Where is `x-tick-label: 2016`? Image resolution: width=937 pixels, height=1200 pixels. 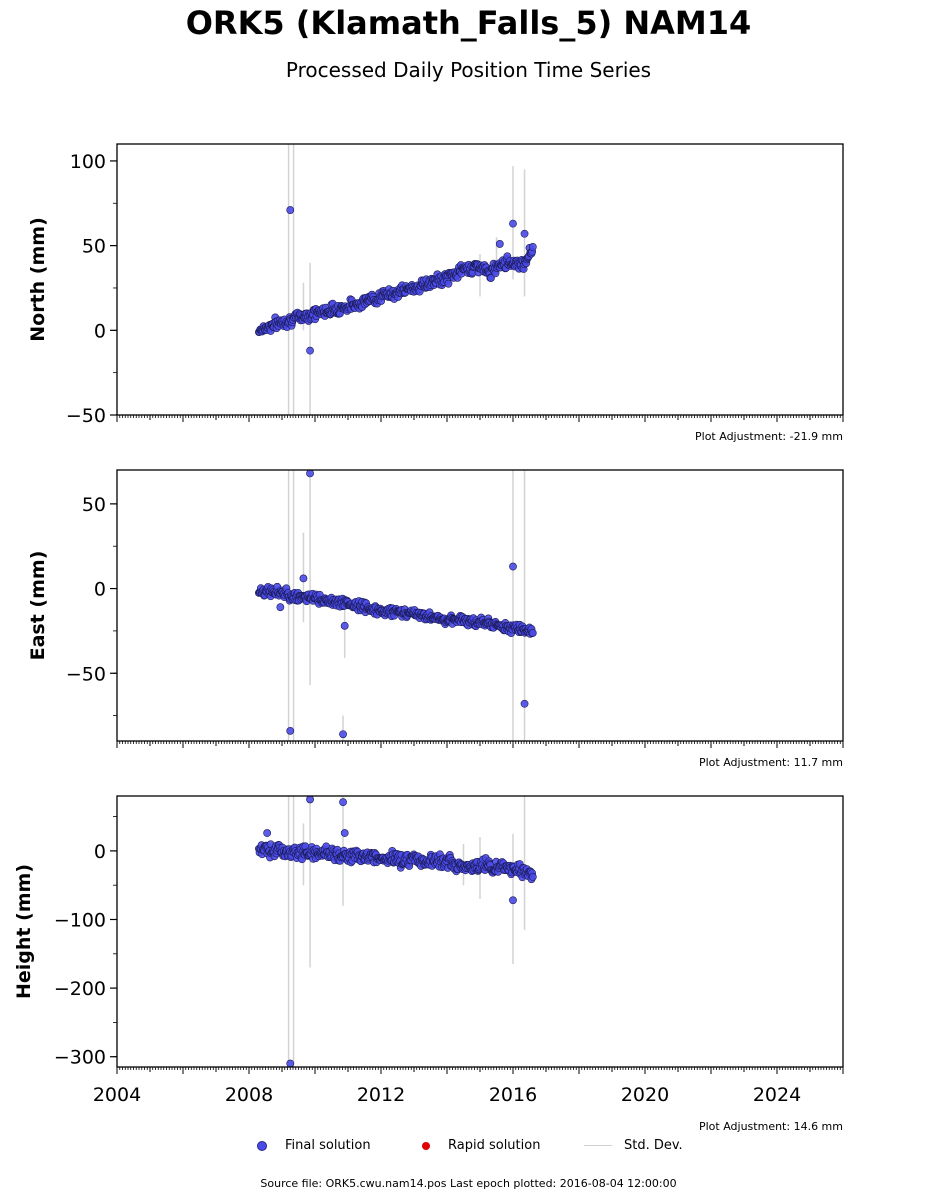
x-tick-label: 2016 is located at coordinates (513, 1095).